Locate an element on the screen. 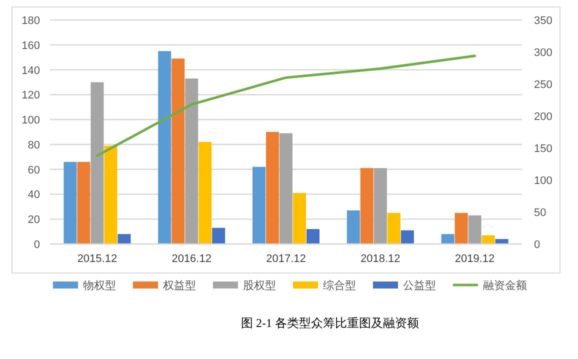 This screenshot has height=359, width=578. x-tick-label: 2016.12 is located at coordinates (192, 259).